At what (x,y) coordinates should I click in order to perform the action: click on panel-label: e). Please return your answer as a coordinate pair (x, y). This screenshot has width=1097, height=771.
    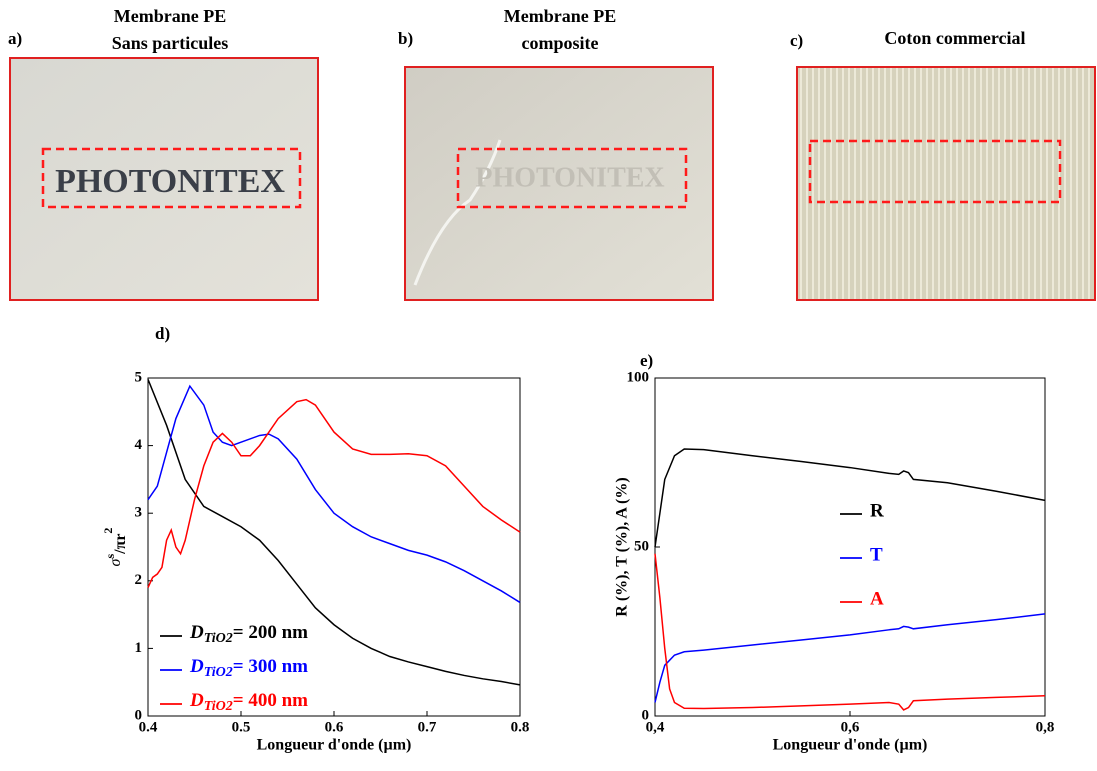
    Looking at the image, I should click on (646, 360).